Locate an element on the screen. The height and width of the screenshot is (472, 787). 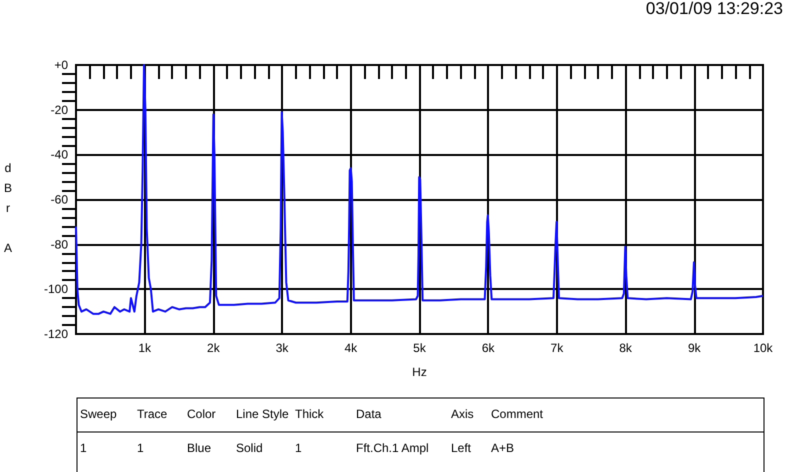
x-tick-label: 4k is located at coordinates (351, 348).